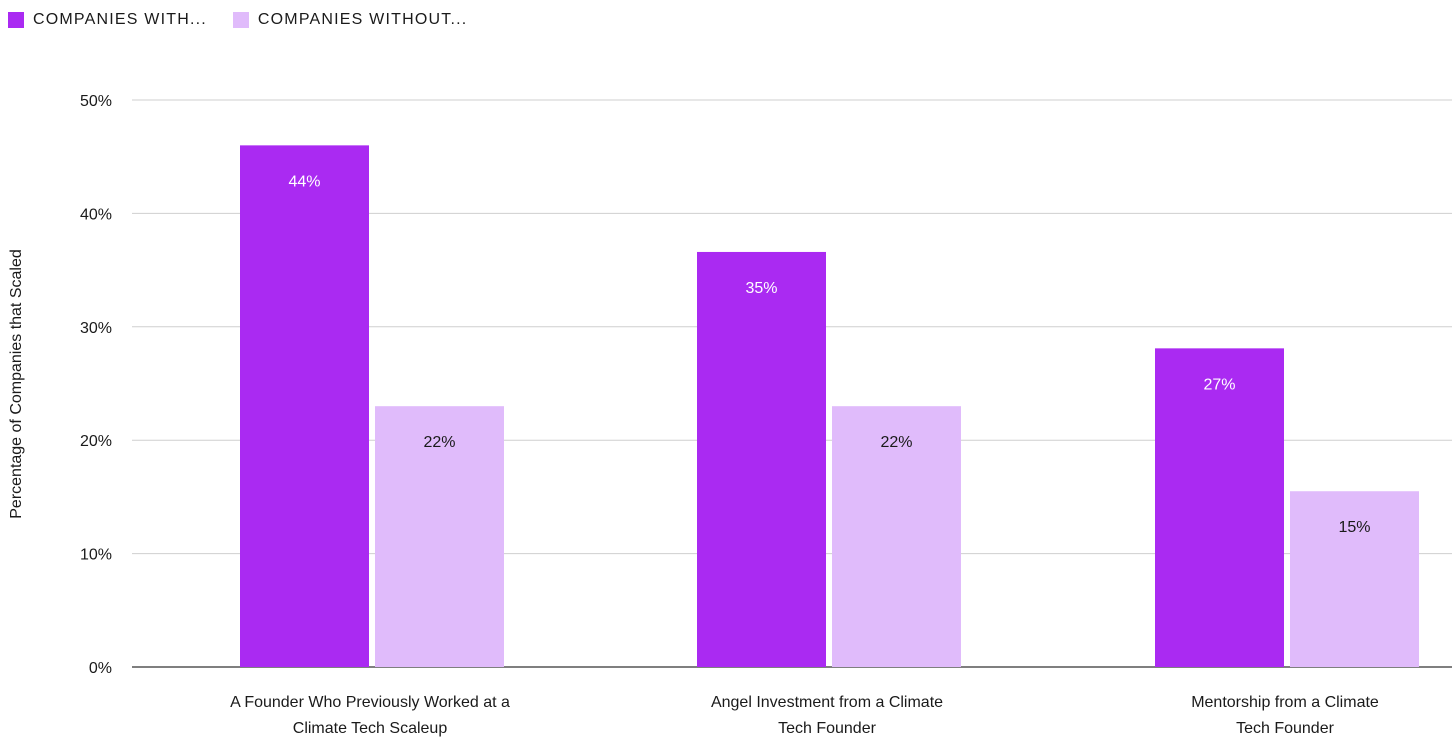 Image resolution: width=1452 pixels, height=739 pixels. I want to click on x-category-label: Mentorship from a Climate, so click(1285, 702).